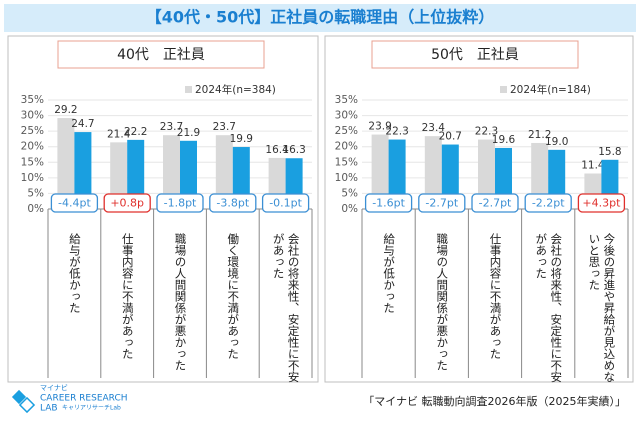  What do you see at coordinates (235, 89) in the screenshot?
I see `legend-label: 2024年(n=384)` at bounding box center [235, 89].